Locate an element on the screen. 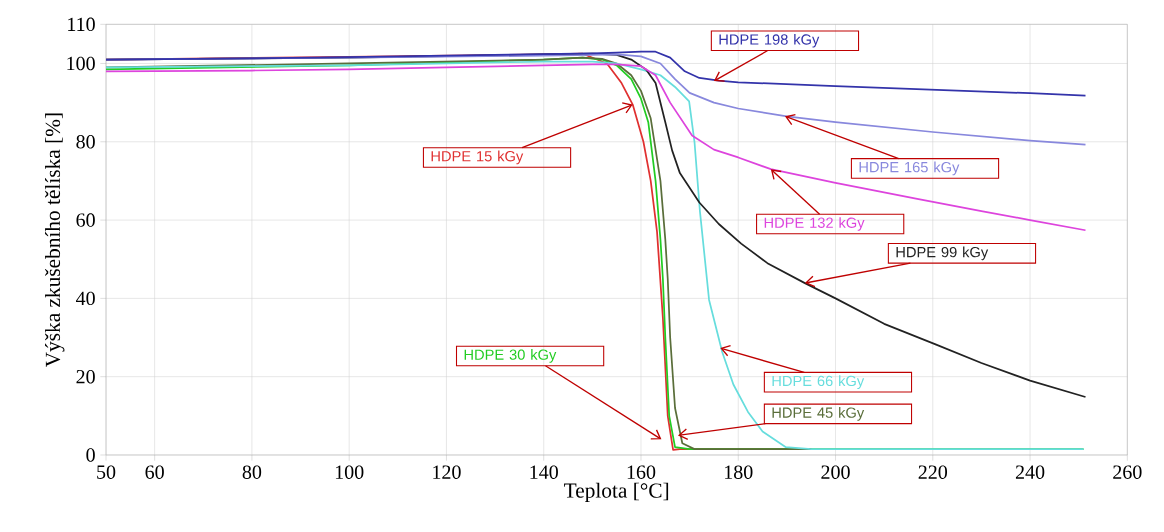 The width and height of the screenshot is (1164, 532). x-tick-label: 260 is located at coordinates (1127, 472).